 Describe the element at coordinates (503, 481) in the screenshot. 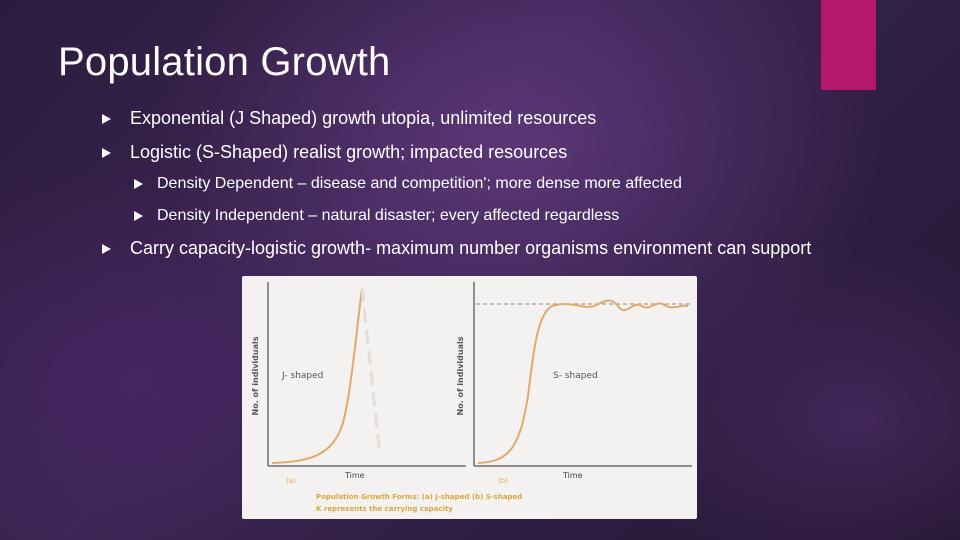

I see `panel-b-tag: (b)` at that location.